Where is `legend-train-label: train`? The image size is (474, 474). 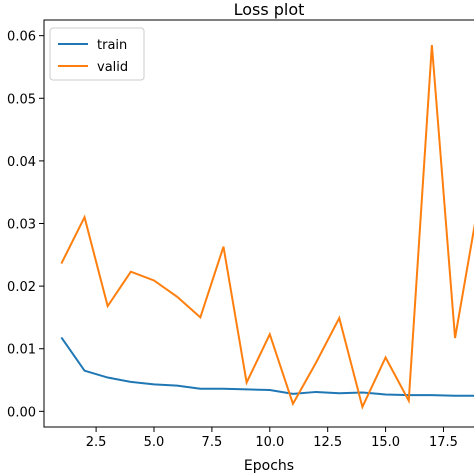
legend-train-label: train is located at coordinates (112, 45).